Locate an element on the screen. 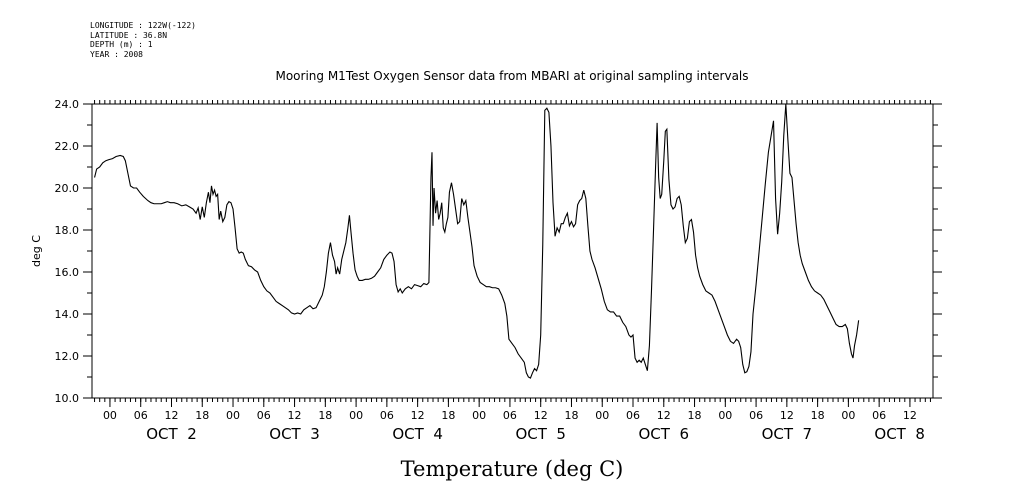  depth-label: DEPTH (m) : 1 is located at coordinates (121, 45).